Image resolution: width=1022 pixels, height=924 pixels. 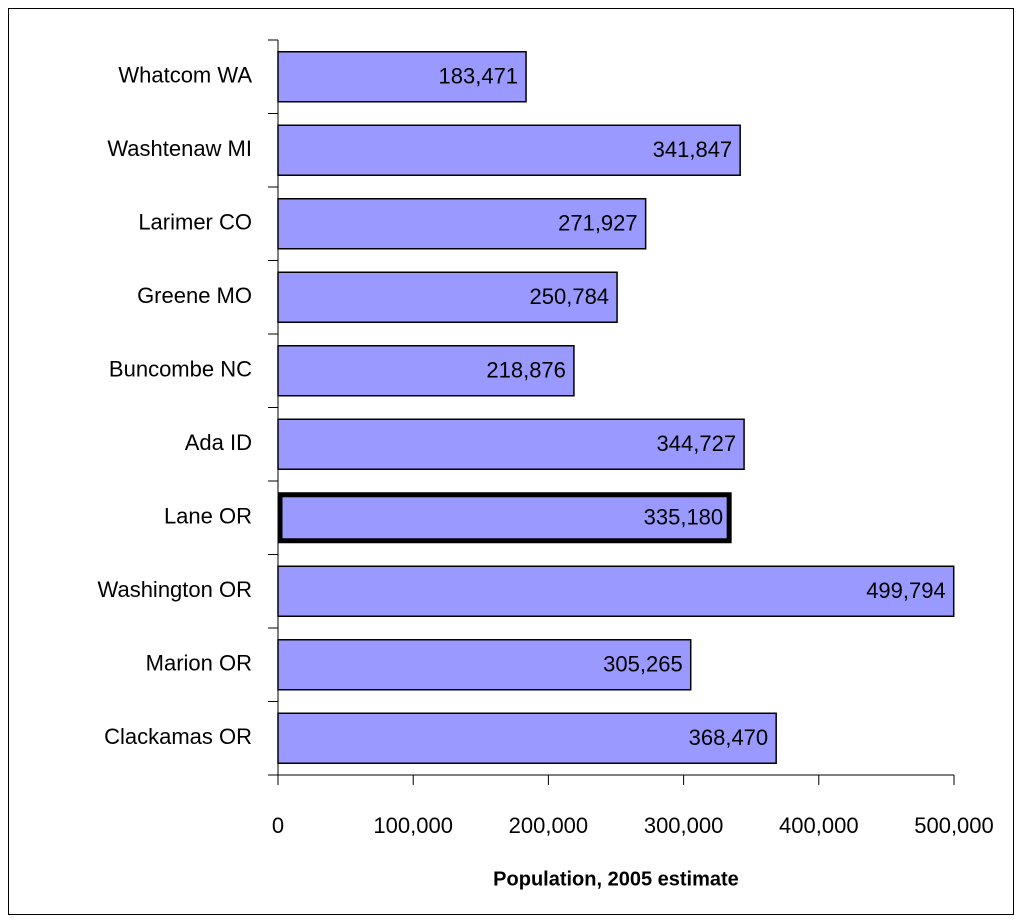 What do you see at coordinates (178, 736) in the screenshot?
I see `y-tick-label: Clackamas OR` at bounding box center [178, 736].